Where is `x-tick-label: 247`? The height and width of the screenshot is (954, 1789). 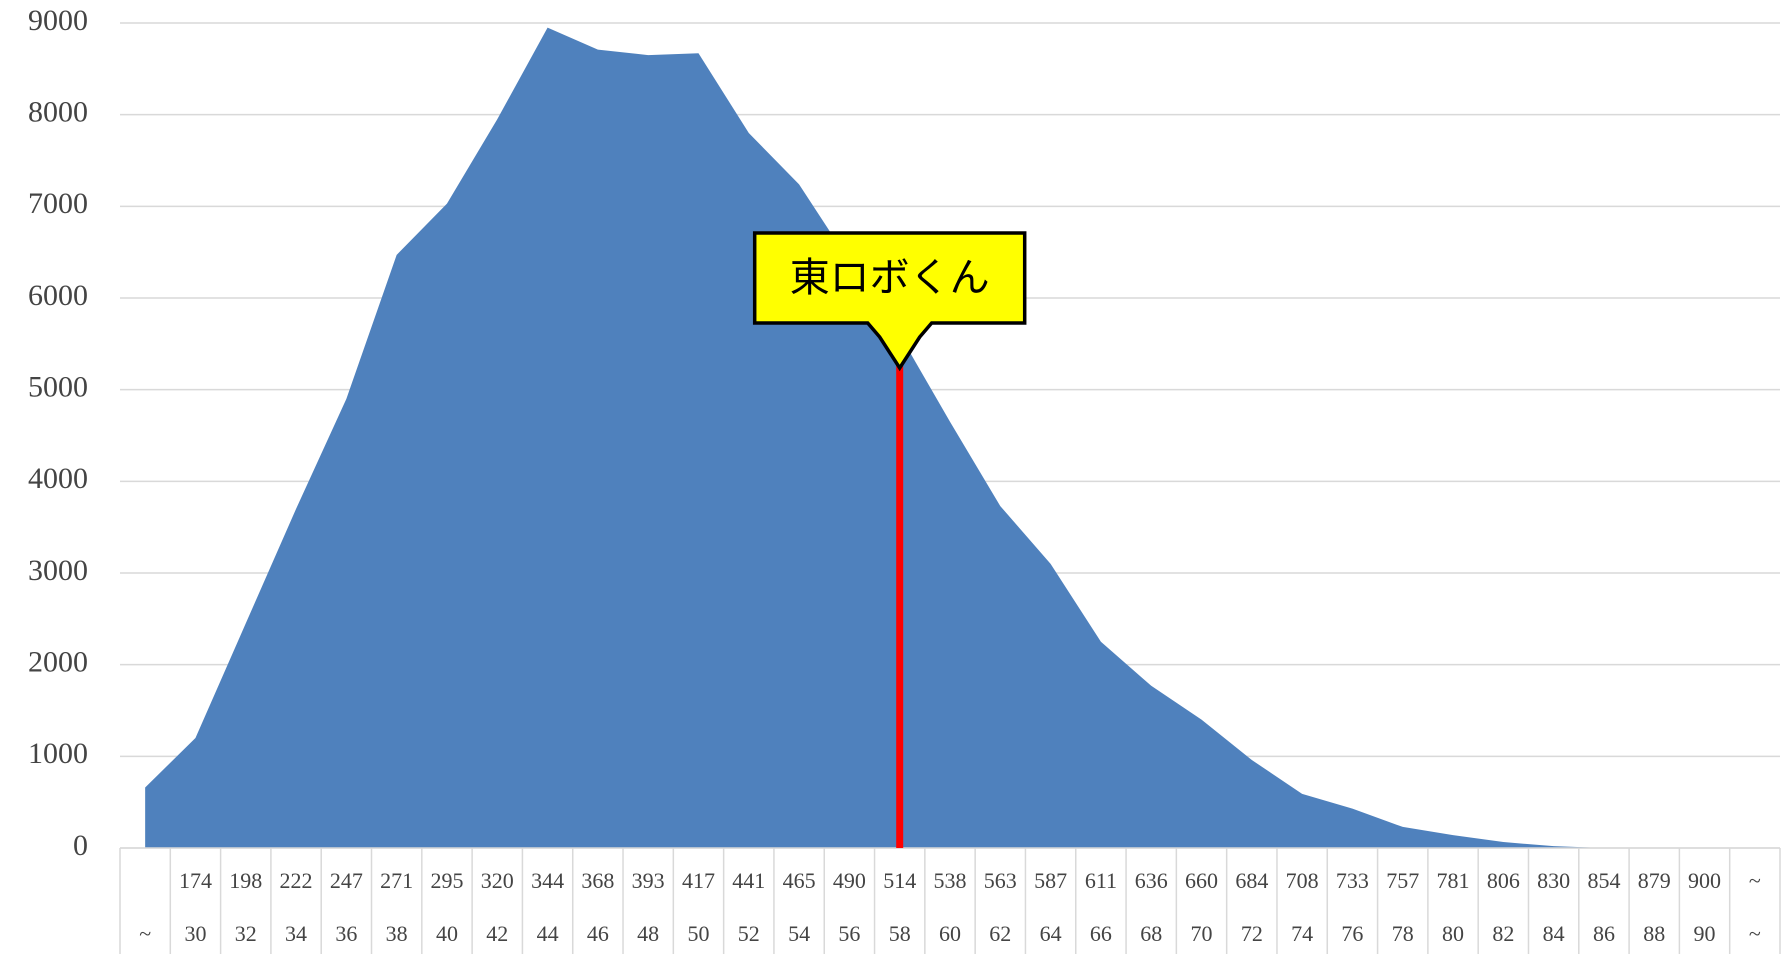
x-tick-label: 247 is located at coordinates (346, 880).